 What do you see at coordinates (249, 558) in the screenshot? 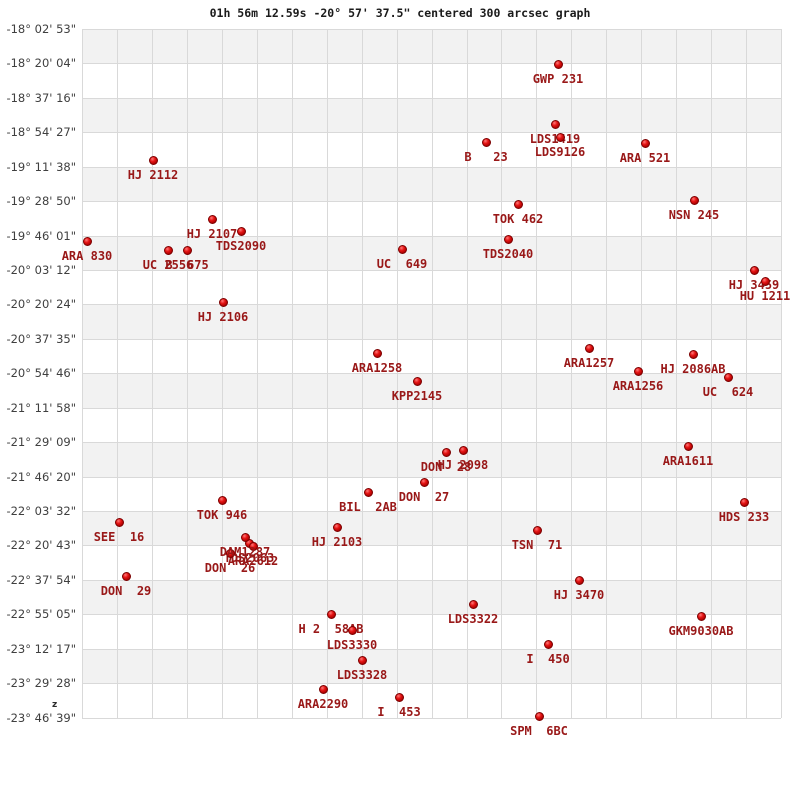
I see `star-label: TDS2063` at bounding box center [249, 558].